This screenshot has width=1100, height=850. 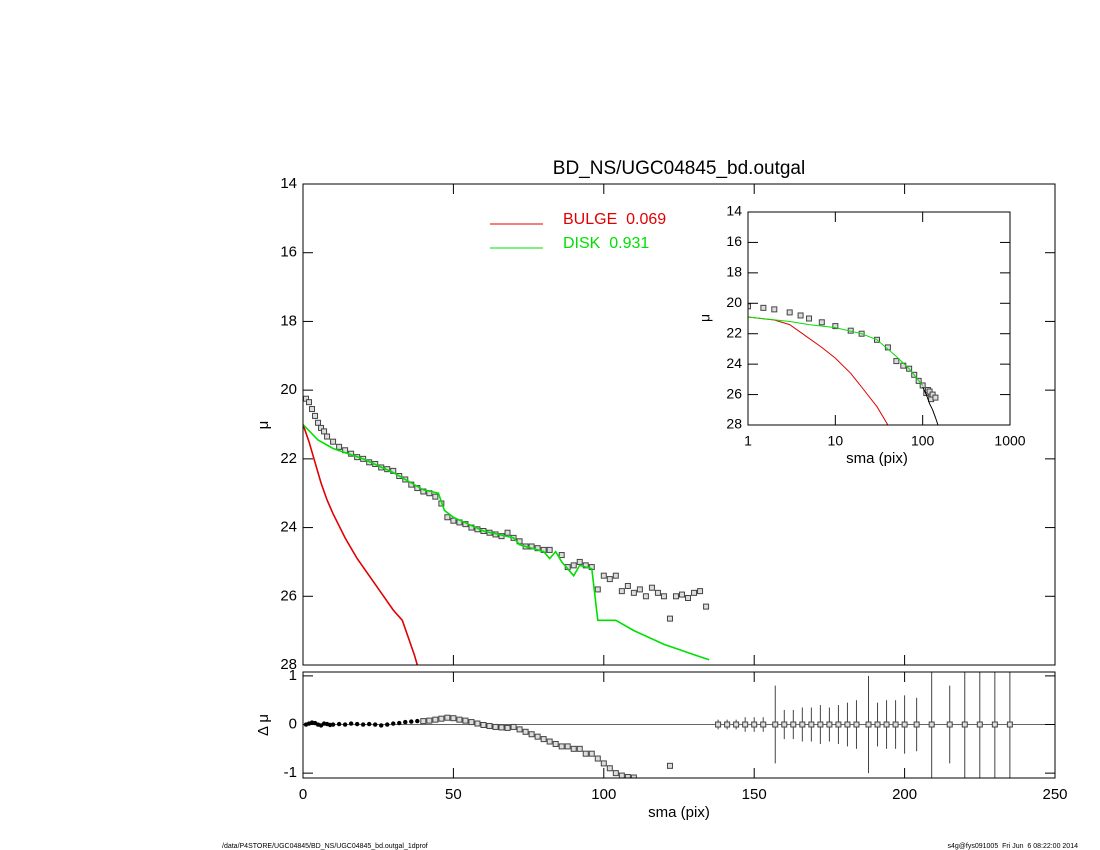 I want to click on legend-label: BULGE 0.069, so click(x=614, y=219).